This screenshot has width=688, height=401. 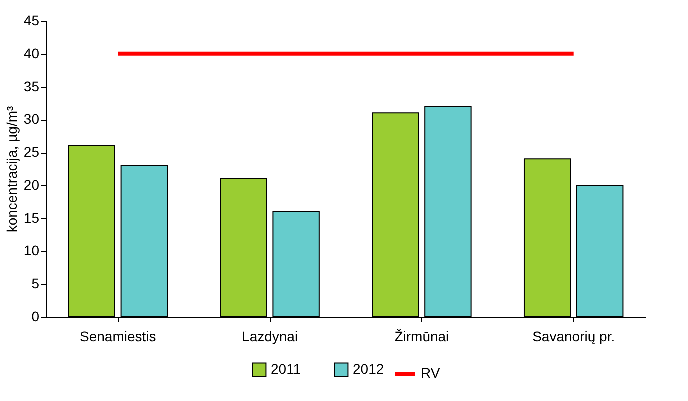 I want to click on x-tick-label: Savanorių pr., so click(x=574, y=336).